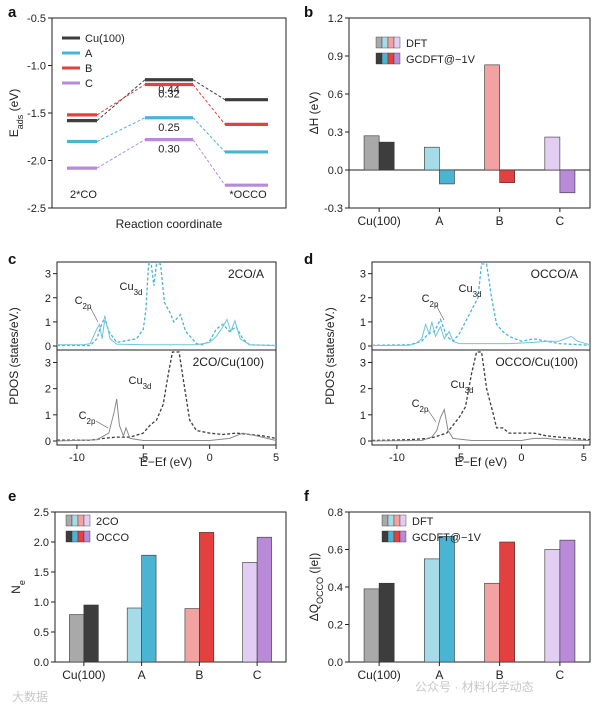 This screenshot has height=709, width=602. Describe the element at coordinates (552, 606) in the screenshot. I see `panel-f-bar-DFT-C` at that location.